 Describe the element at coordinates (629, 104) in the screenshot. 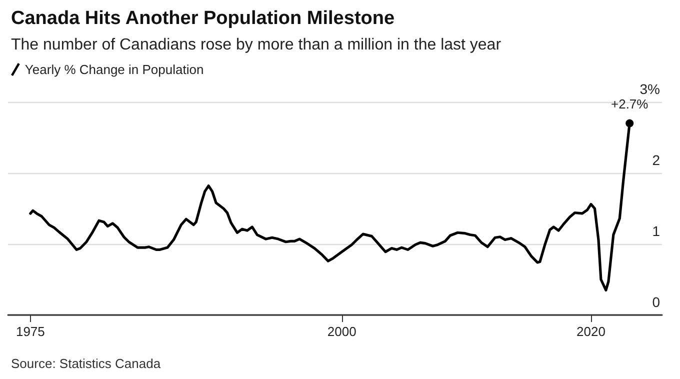

I see `annotation: +2.7%` at that location.